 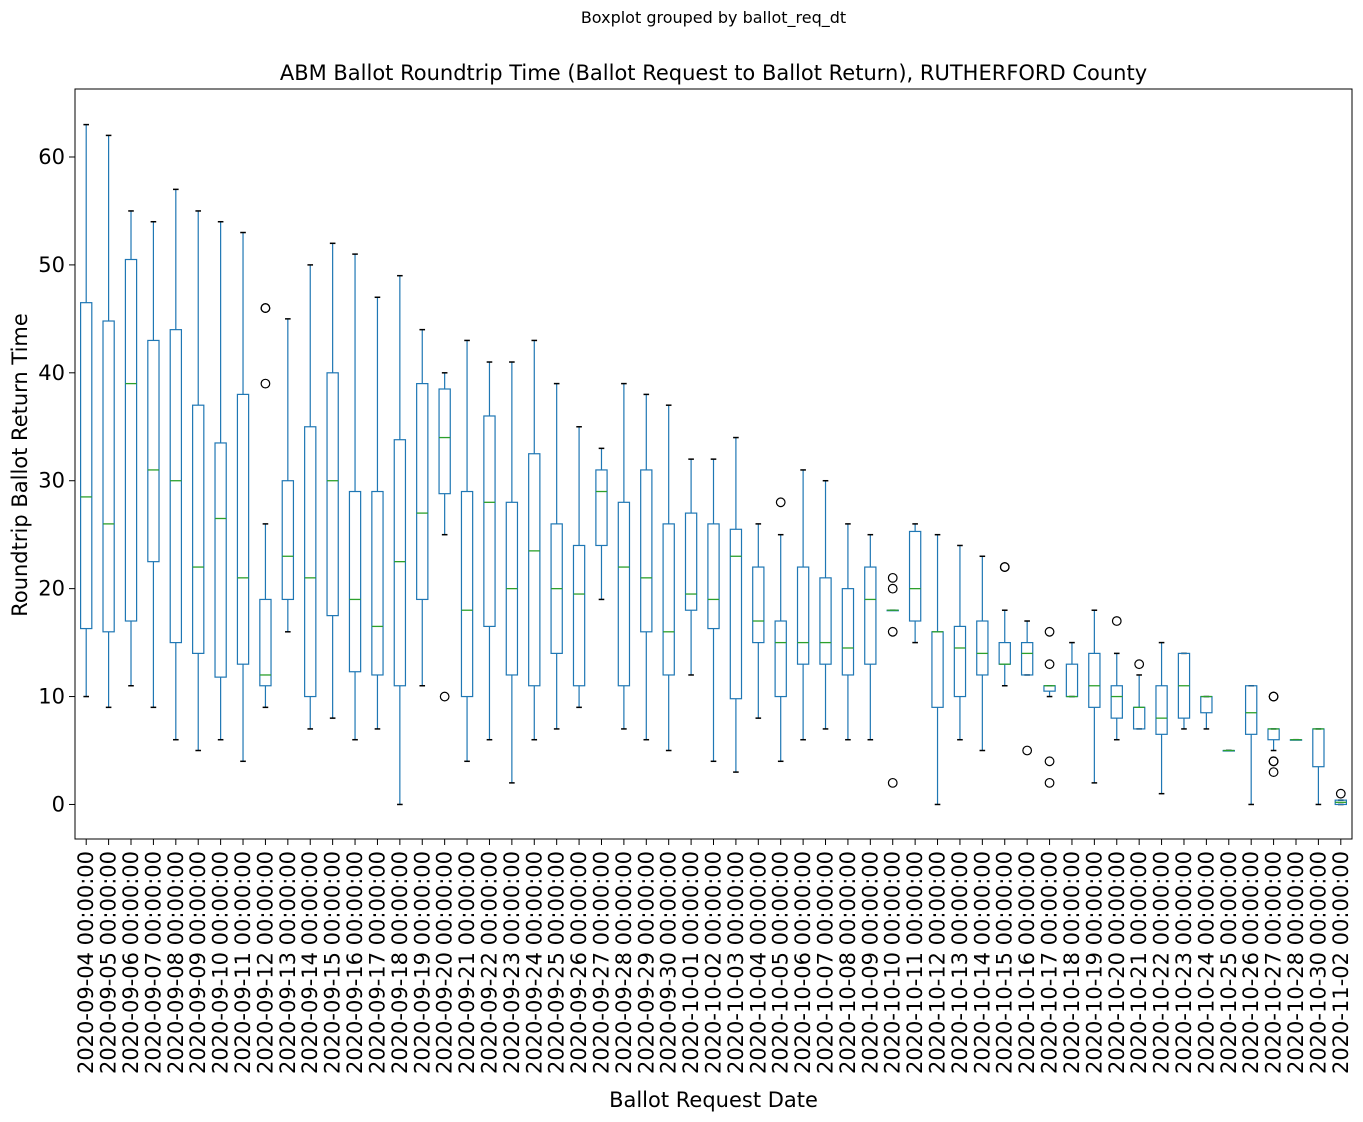 I want to click on y-tick-label: 30, so click(x=51, y=481).